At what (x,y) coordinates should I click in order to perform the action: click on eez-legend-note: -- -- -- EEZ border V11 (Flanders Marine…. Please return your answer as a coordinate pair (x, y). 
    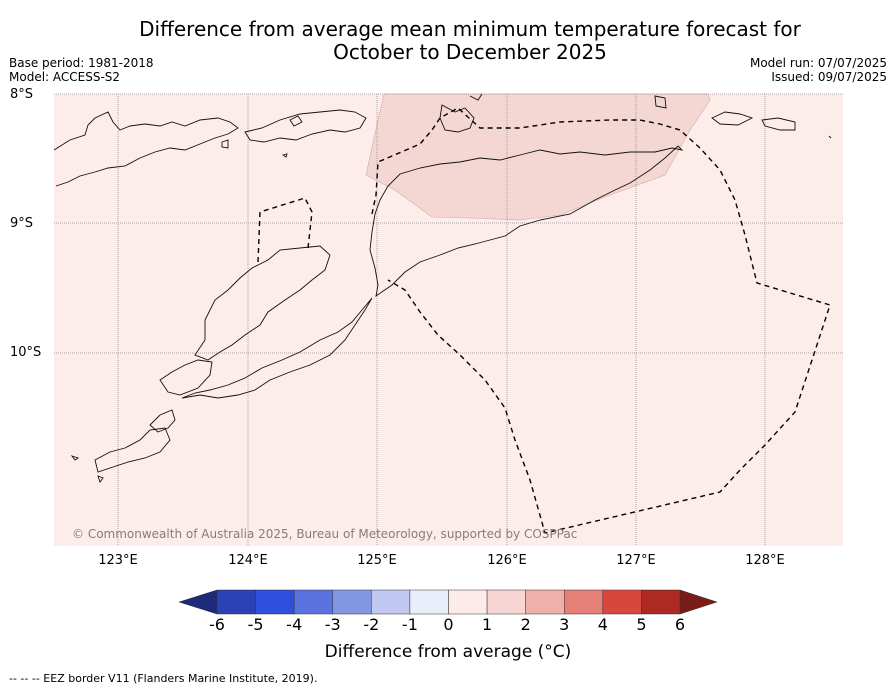
    Looking at the image, I should click on (163, 678).